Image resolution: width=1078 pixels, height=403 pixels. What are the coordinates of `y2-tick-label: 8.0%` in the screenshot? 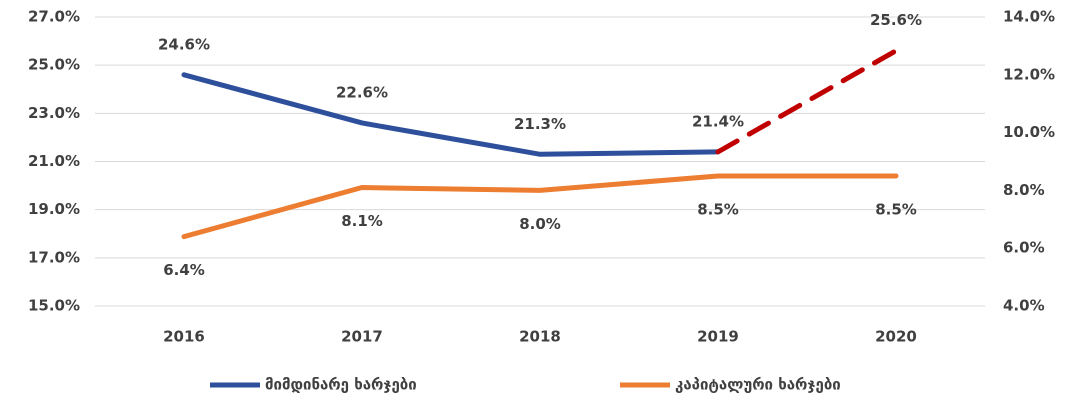 It's located at (1024, 190).